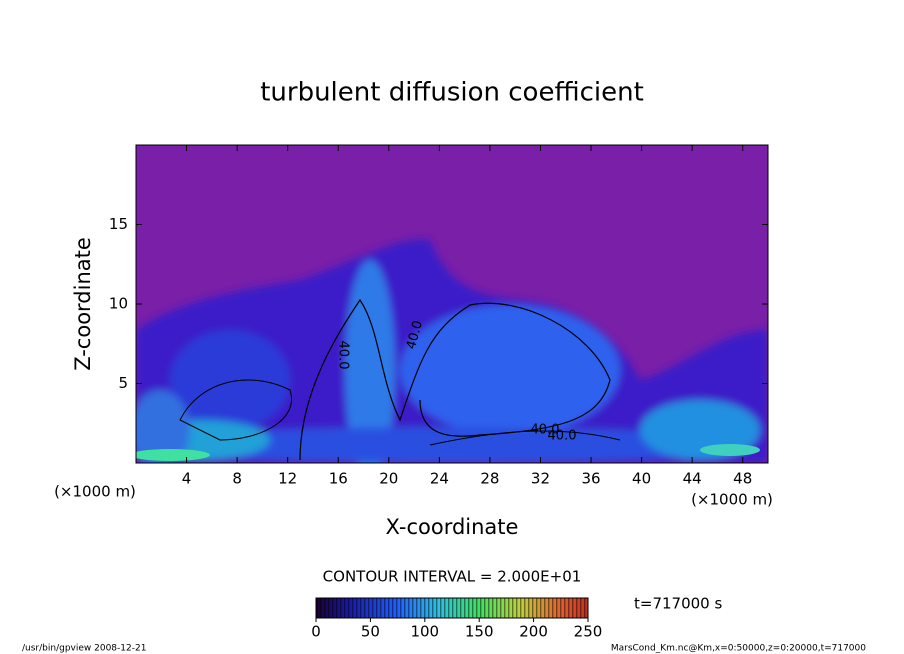 This screenshot has width=904, height=654. I want to click on colorbar-tick-label: 50, so click(370, 632).